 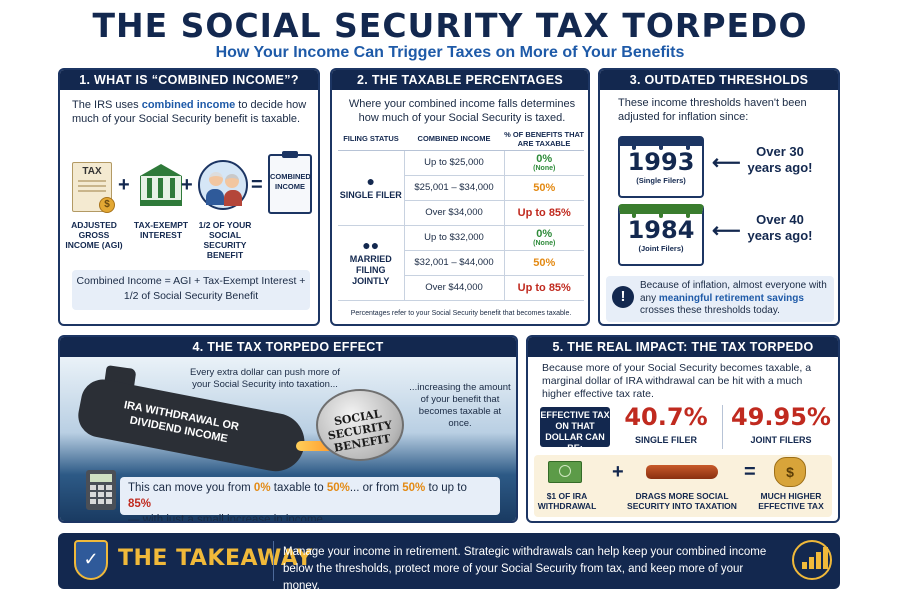 I want to click on table-row: $32,001 – $44,000 50%, so click(x=461, y=263).